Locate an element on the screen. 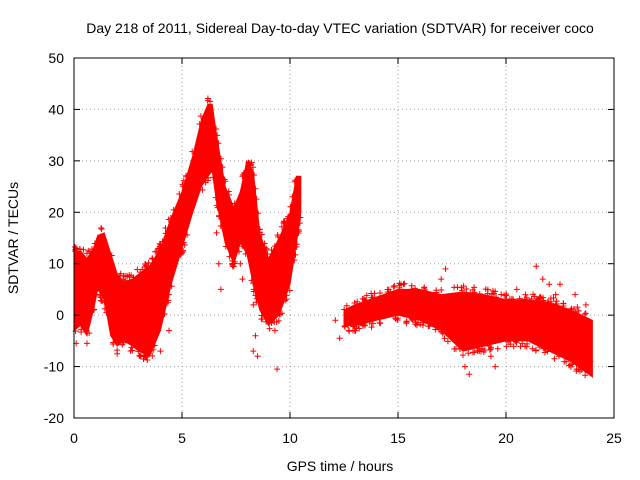 The width and height of the screenshot is (640, 480). x-tick-label: 0 is located at coordinates (74, 438).